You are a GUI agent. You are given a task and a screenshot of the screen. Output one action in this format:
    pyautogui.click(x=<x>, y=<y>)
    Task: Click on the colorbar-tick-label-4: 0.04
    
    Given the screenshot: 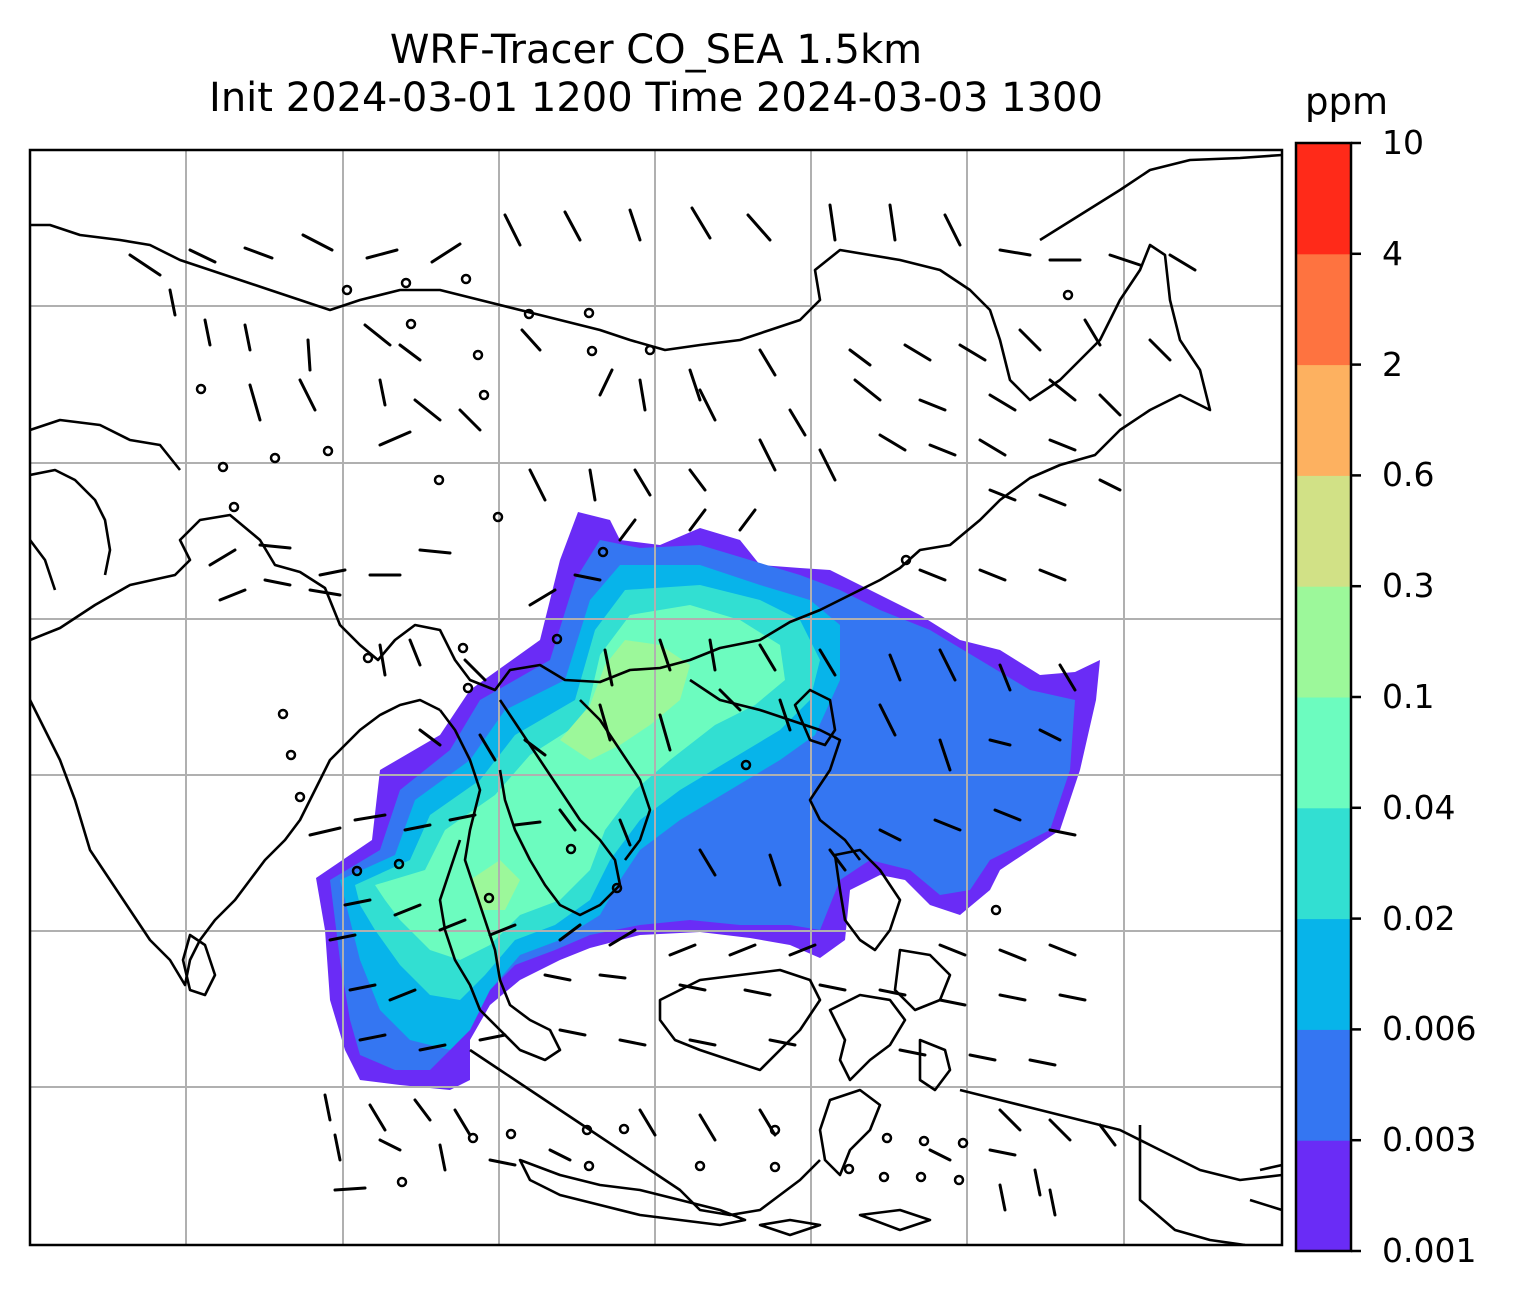 What is the action you would take?
    pyautogui.click(x=1419, y=807)
    